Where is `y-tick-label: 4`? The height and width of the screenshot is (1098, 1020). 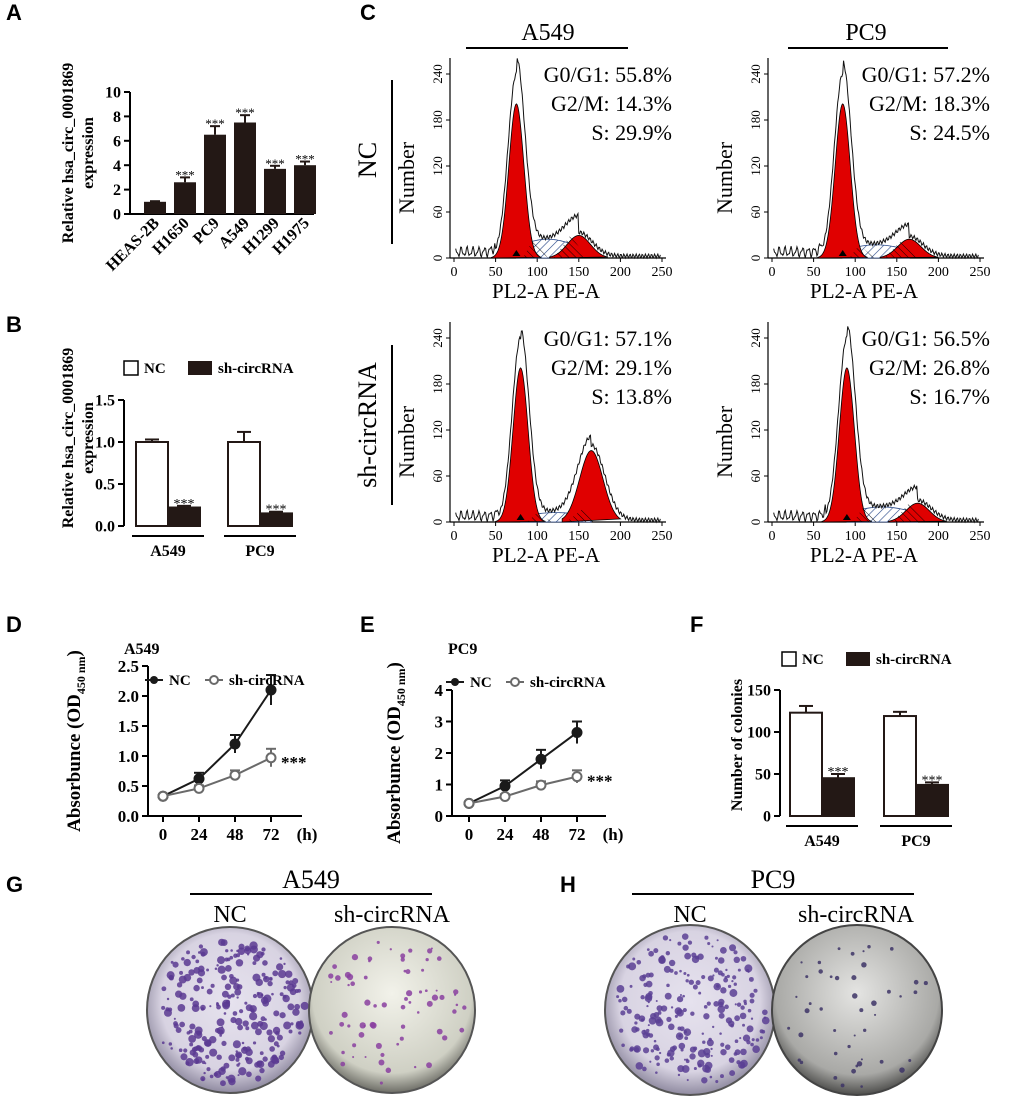
y-tick-label: 4 is located at coordinates (117, 166).